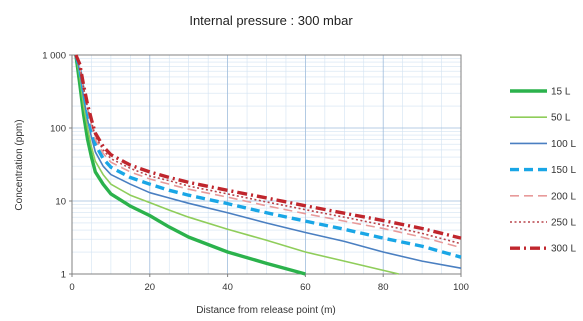  What do you see at coordinates (19, 164) in the screenshot?
I see `y-axis-label: Concentration (ppm)` at bounding box center [19, 164].